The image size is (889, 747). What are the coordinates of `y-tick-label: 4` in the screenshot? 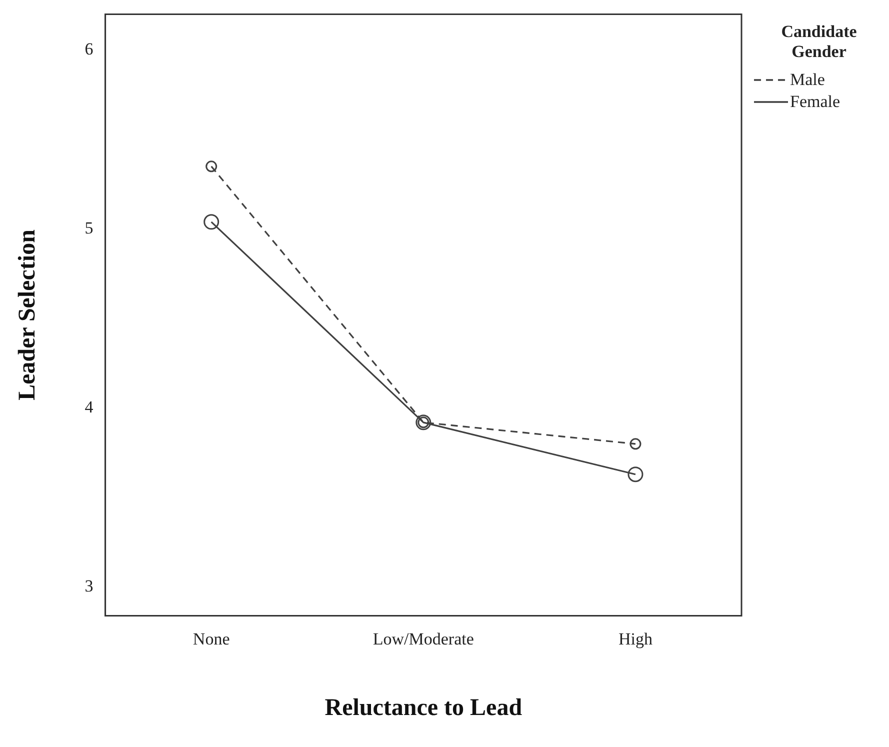 It's located at (89, 407).